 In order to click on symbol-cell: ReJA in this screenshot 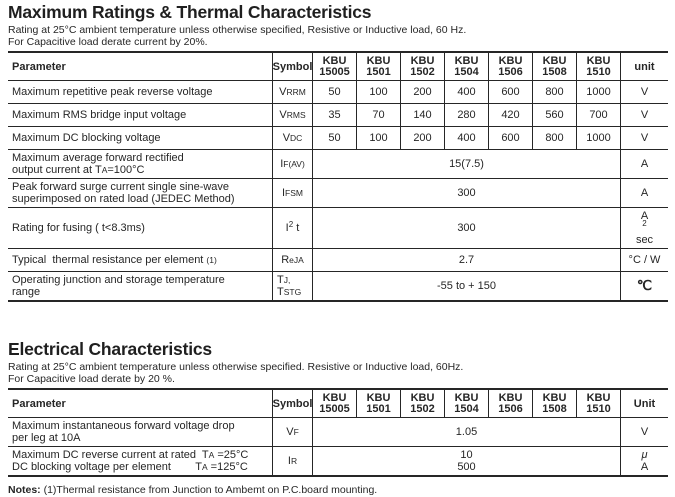, I will do `click(292, 260)`.